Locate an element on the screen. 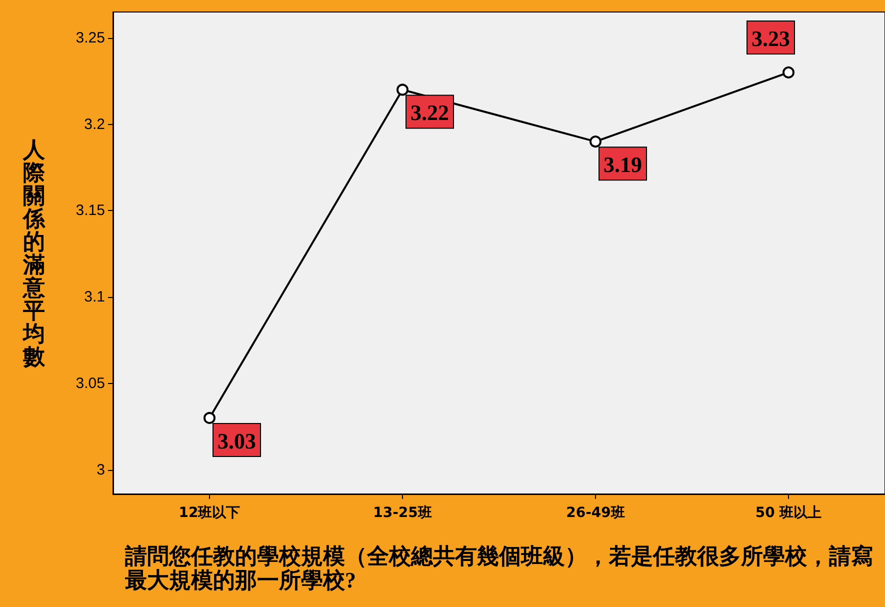 The width and height of the screenshot is (885, 607). x-tick-label: 26-49班 is located at coordinates (595, 513).